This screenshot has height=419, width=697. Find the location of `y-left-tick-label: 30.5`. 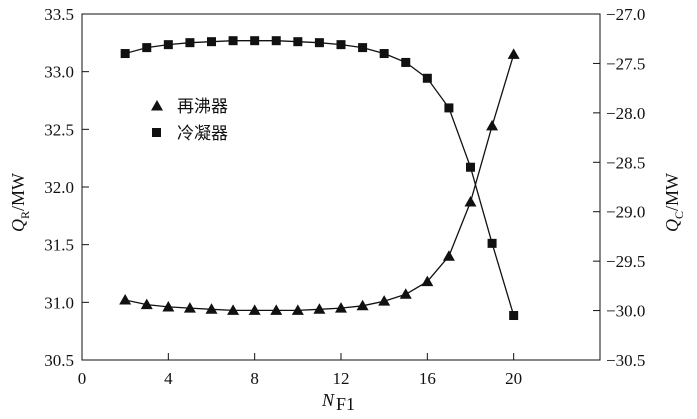

y-left-tick-label: 30.5 is located at coordinates (59, 360).